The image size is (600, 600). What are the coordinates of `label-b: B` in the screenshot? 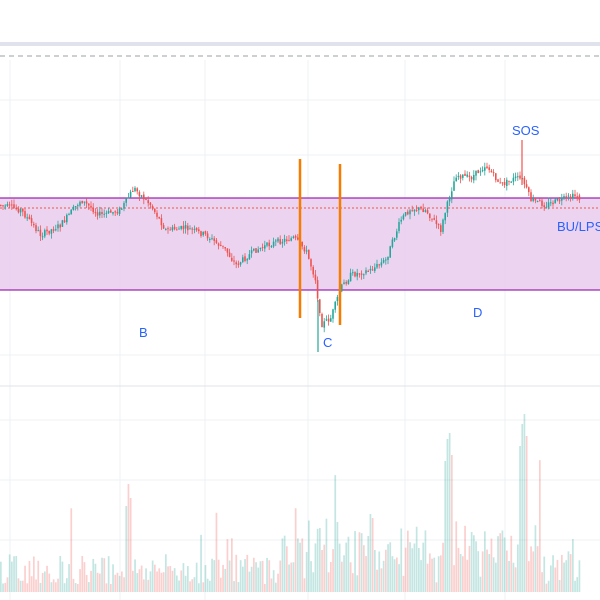 It's located at (143, 332).